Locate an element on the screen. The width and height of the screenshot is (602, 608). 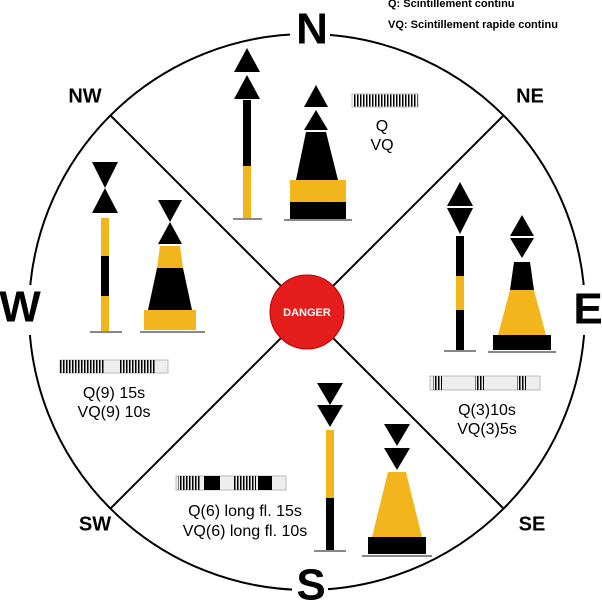
west-q: Q(9) 15s is located at coordinates (114, 393).